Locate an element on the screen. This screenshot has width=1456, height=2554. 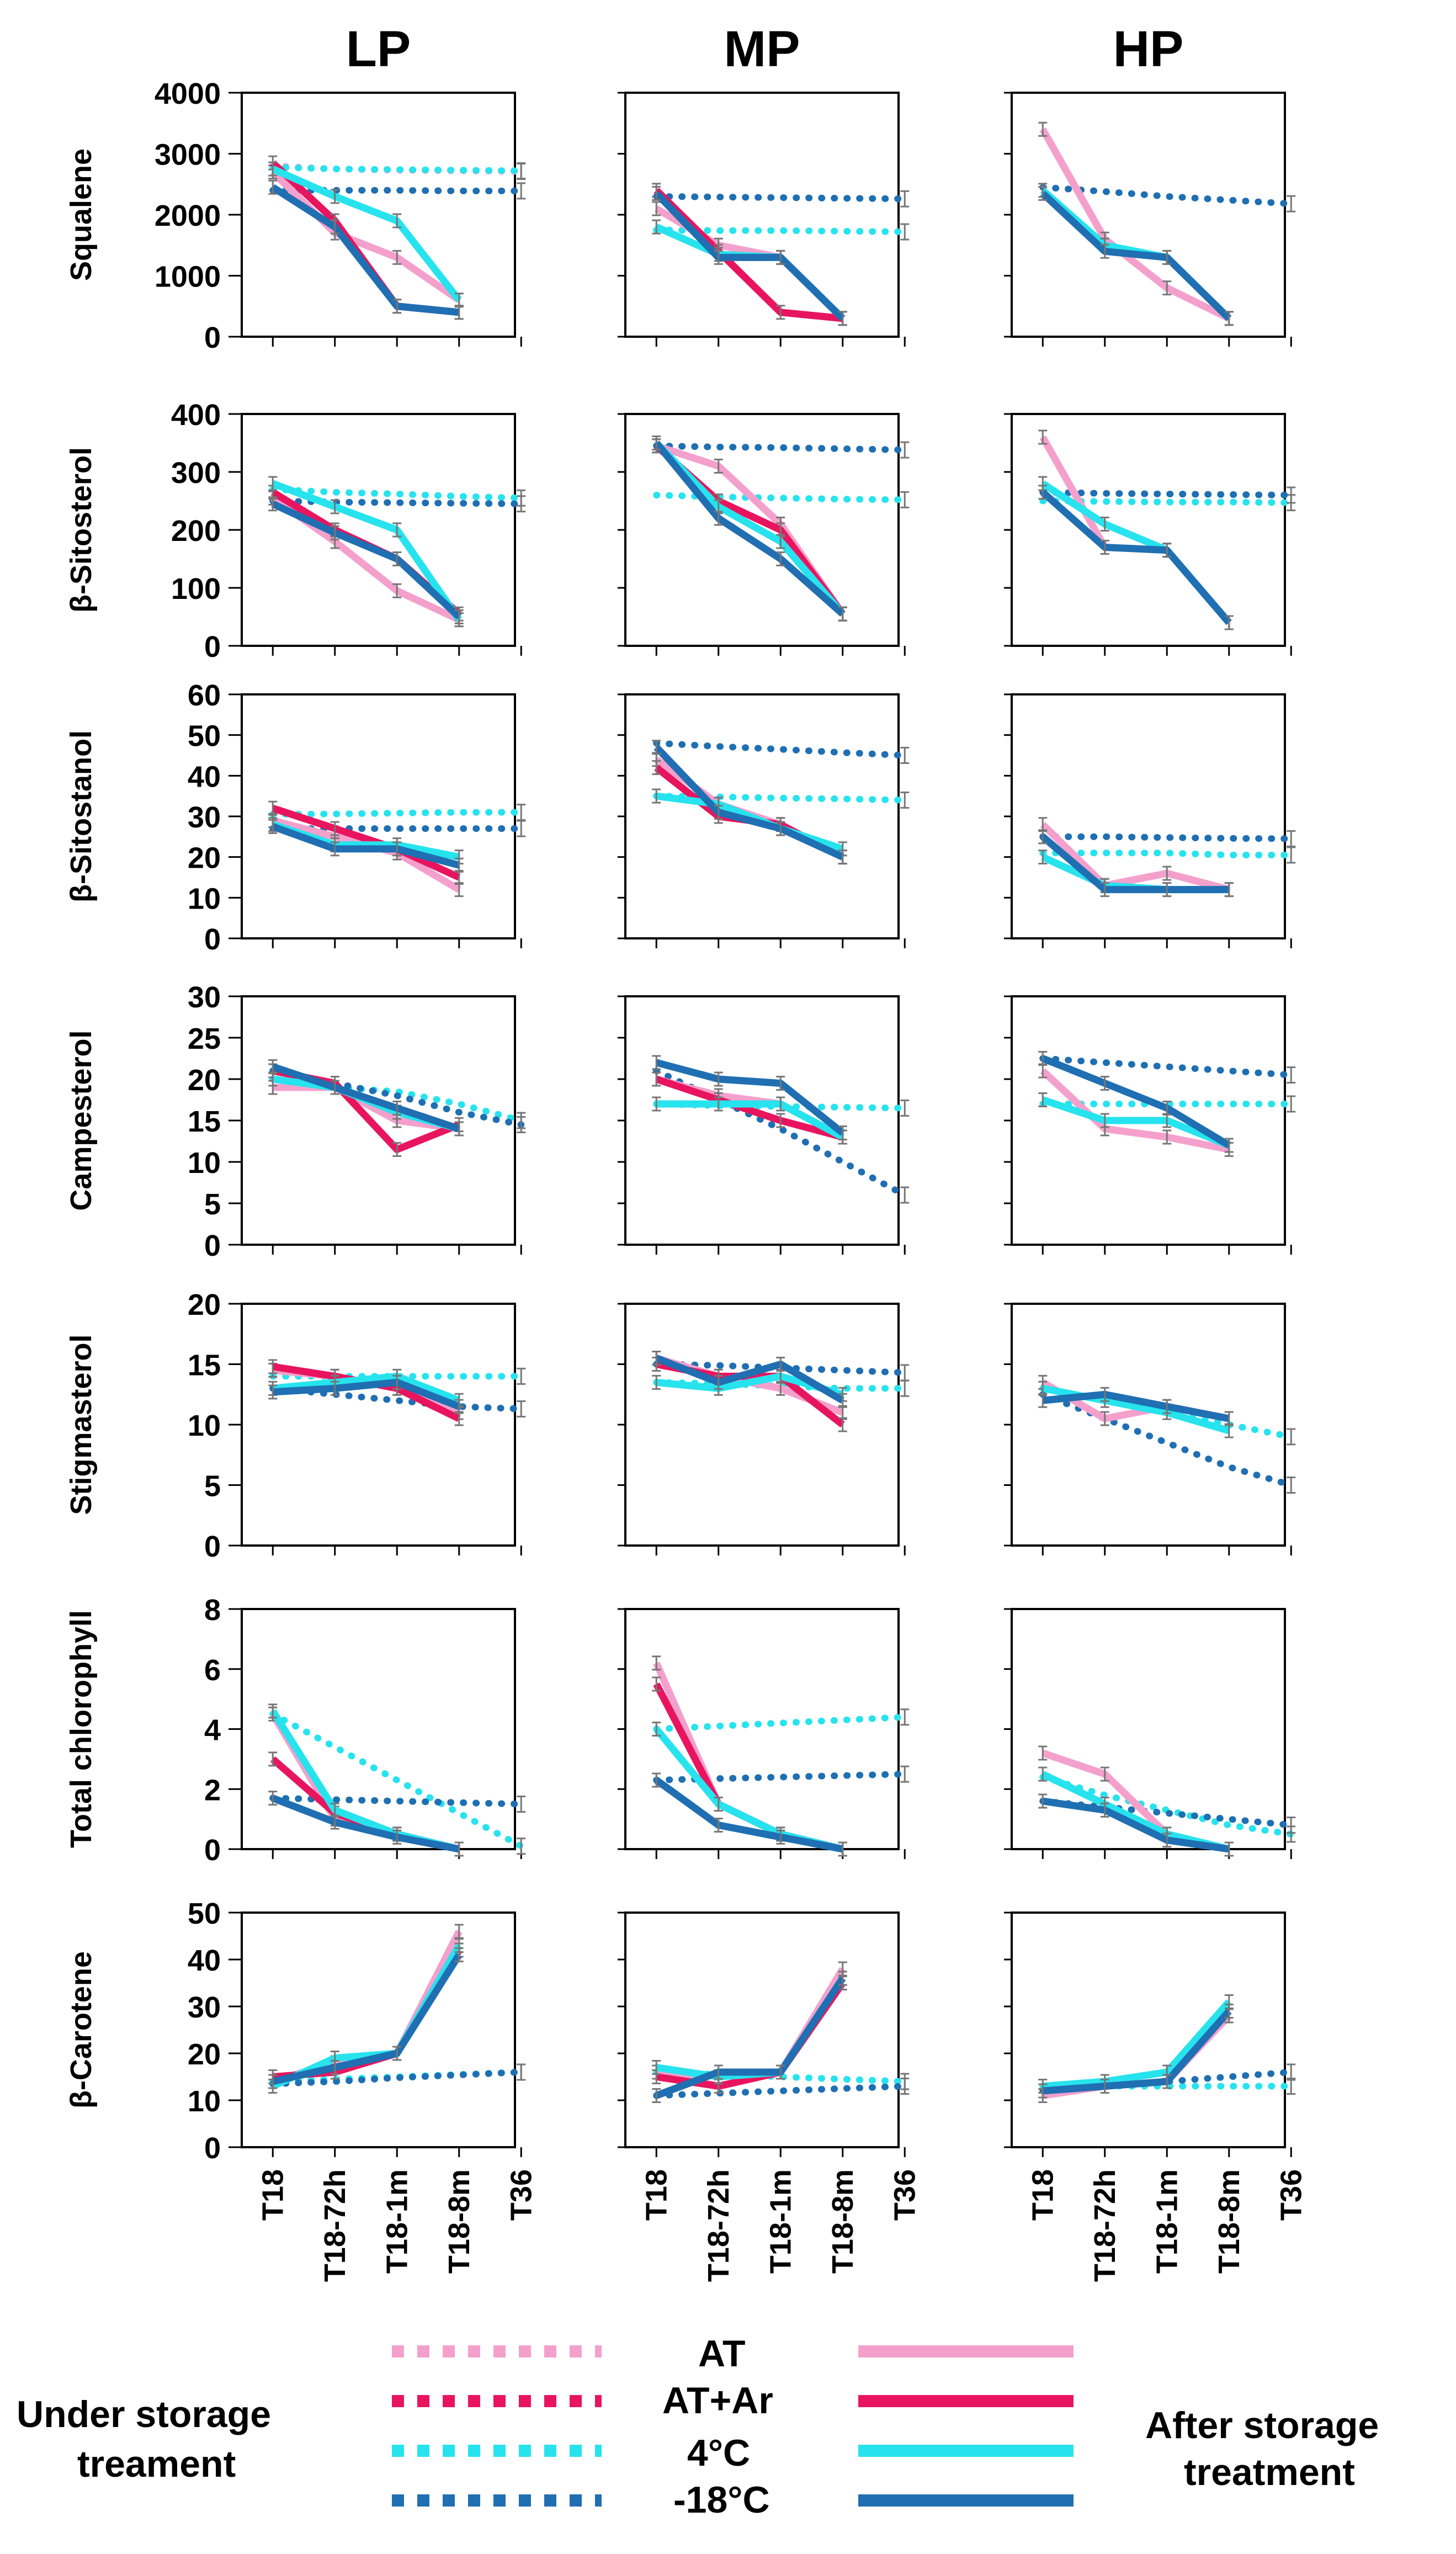
legend-item-at-label: AT is located at coordinates (722, 2354).